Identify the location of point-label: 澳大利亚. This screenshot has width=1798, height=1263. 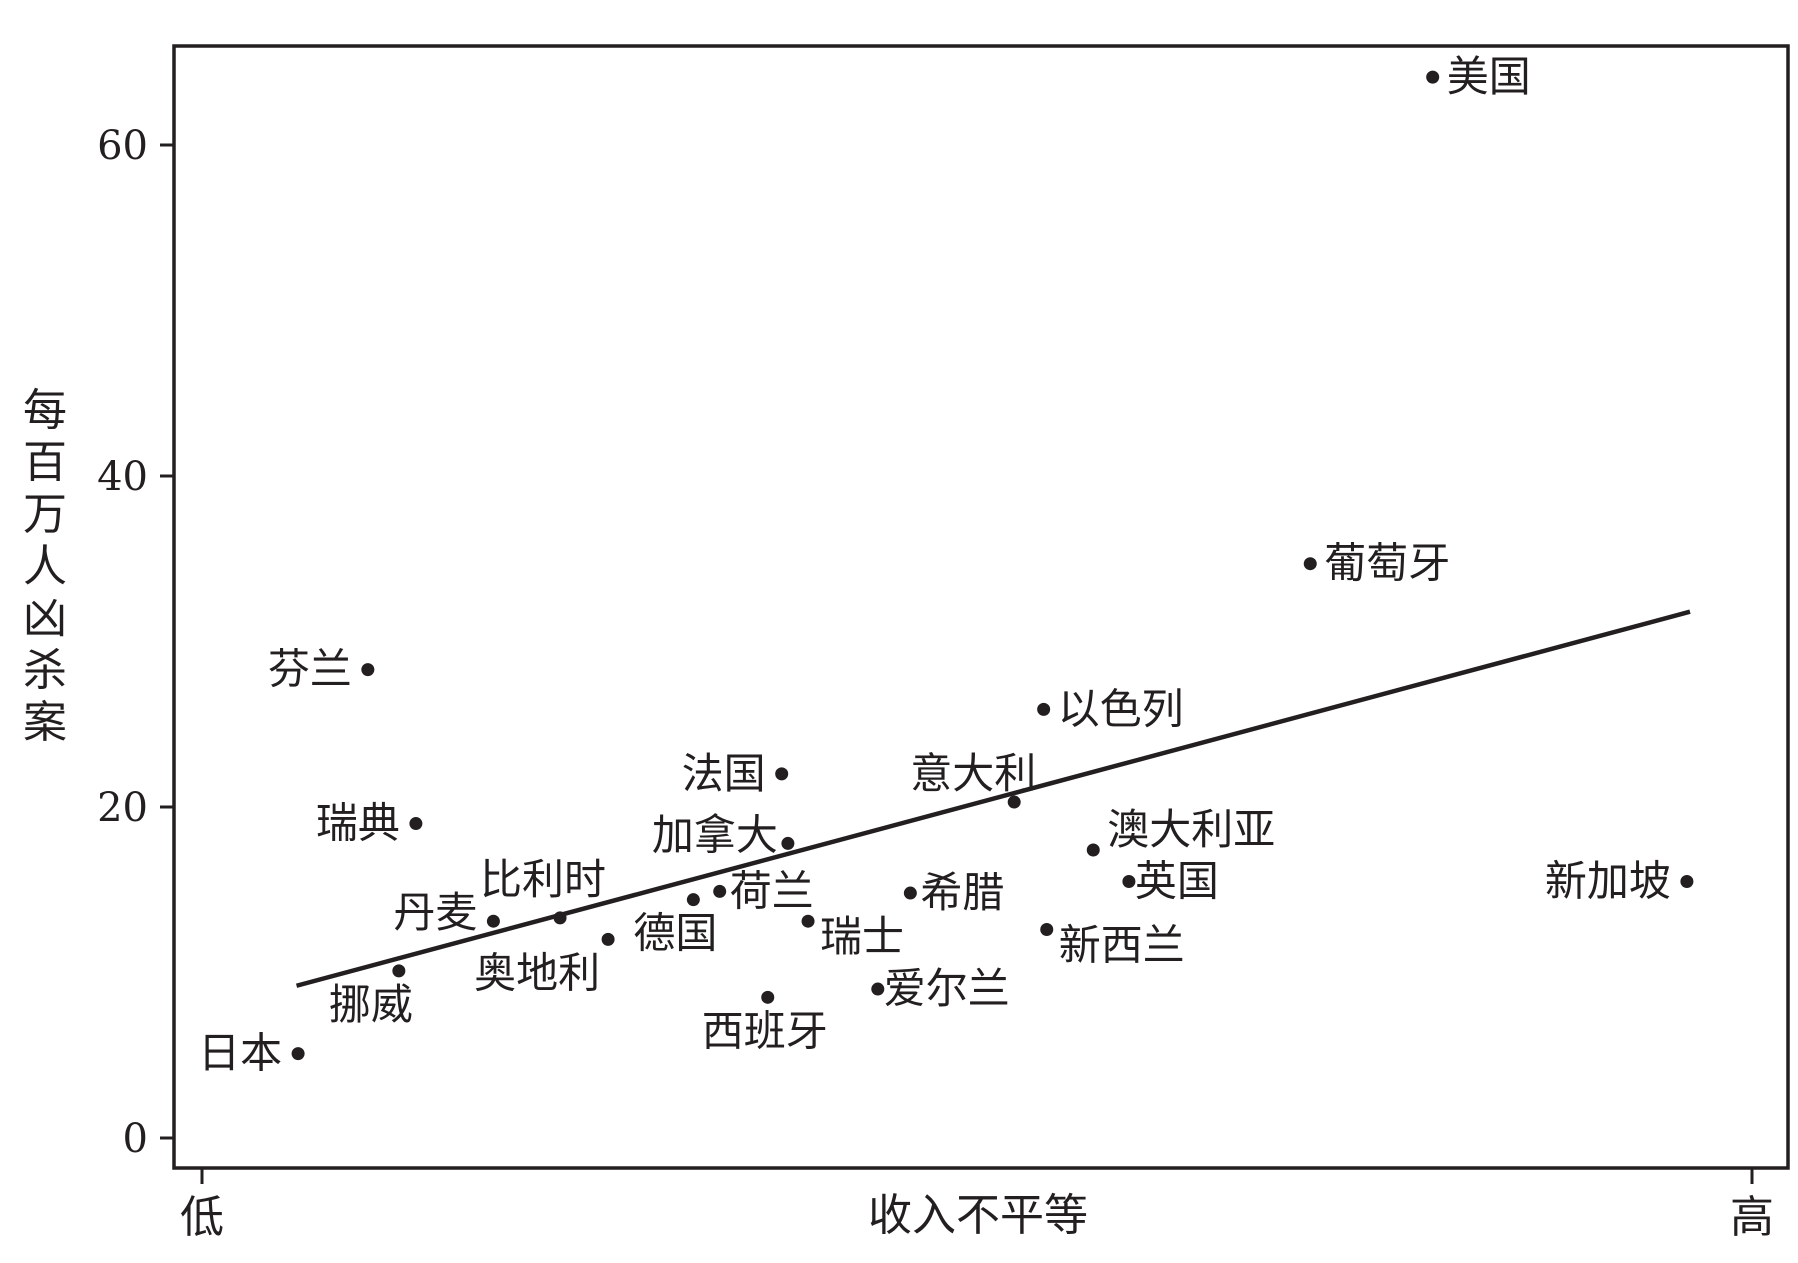
(1191, 829).